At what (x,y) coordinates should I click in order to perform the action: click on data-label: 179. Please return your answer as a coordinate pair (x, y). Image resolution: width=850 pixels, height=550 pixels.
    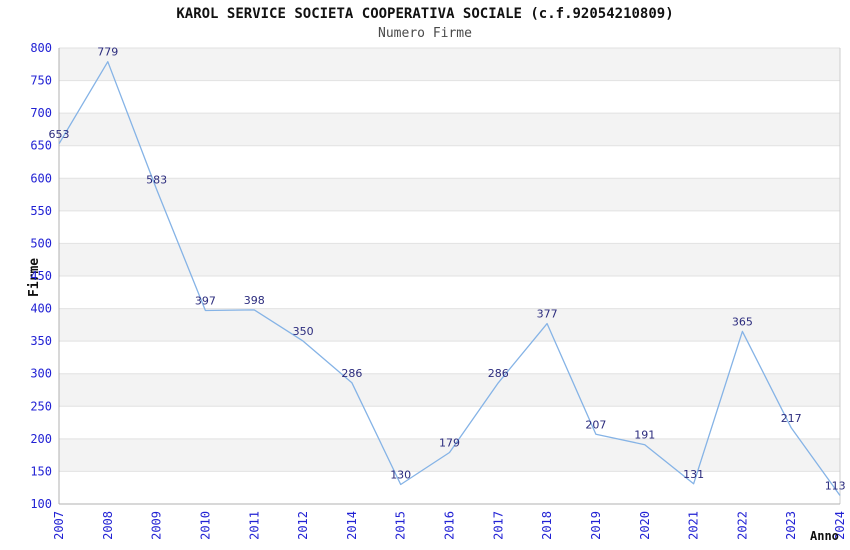
    Looking at the image, I should click on (449, 443).